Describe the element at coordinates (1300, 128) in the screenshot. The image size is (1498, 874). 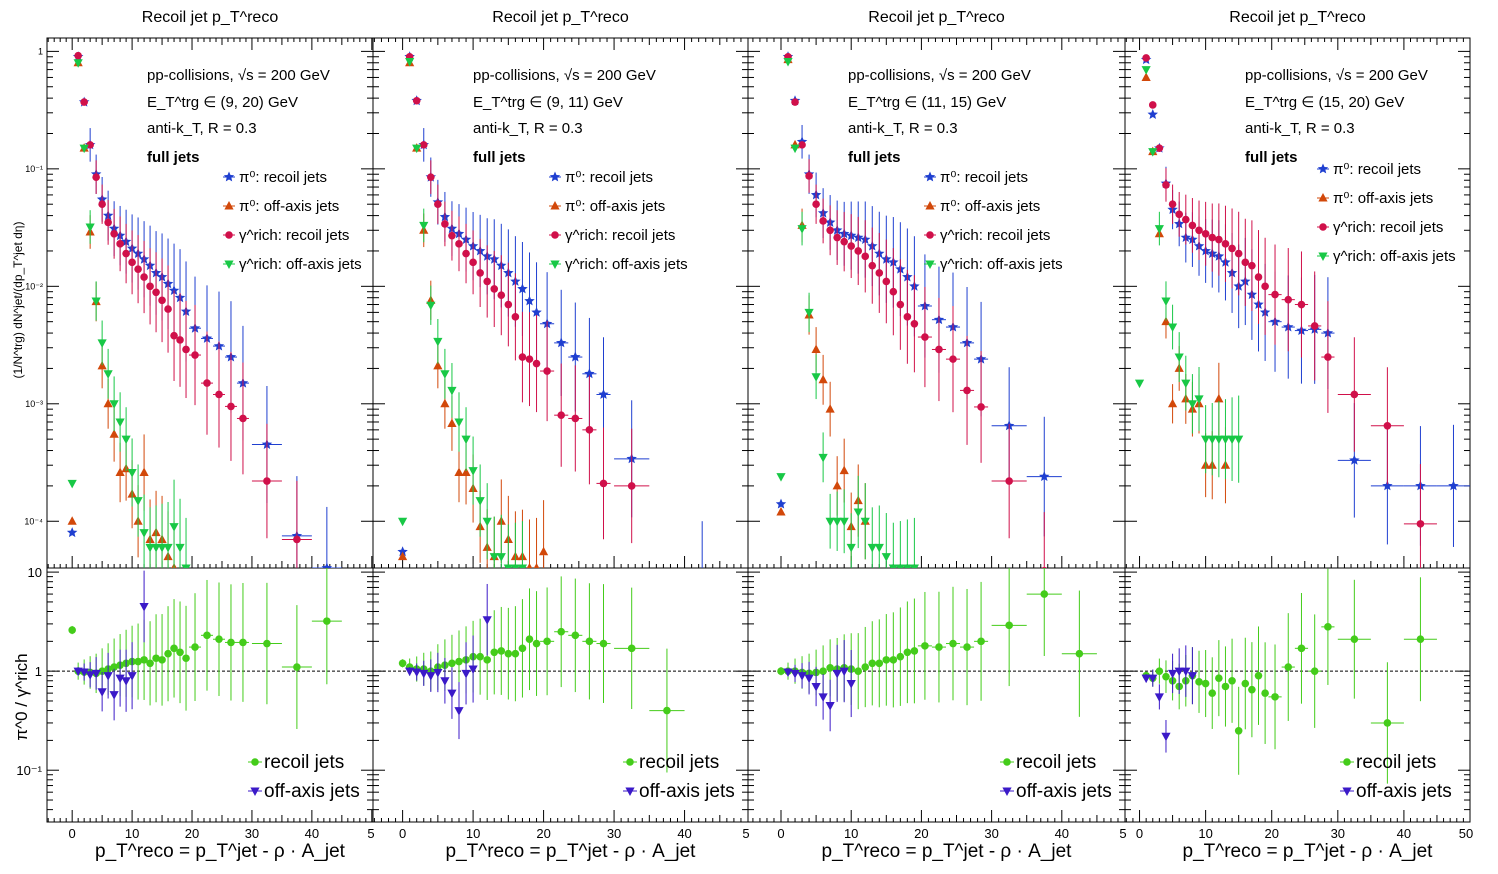
I see `annotation-3: anti-k_T, R = 0.3` at that location.